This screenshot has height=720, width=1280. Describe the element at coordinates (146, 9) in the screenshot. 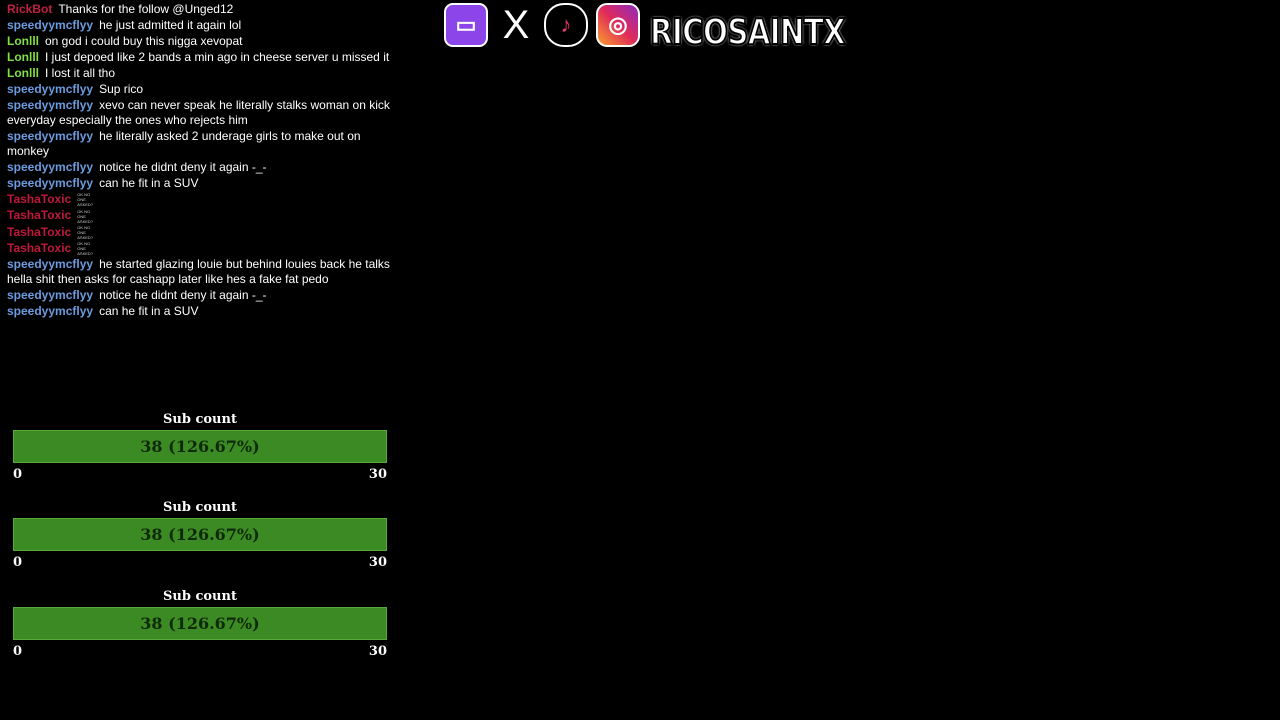

I see `chat-text: Thanks for the follow @Unged12` at that location.